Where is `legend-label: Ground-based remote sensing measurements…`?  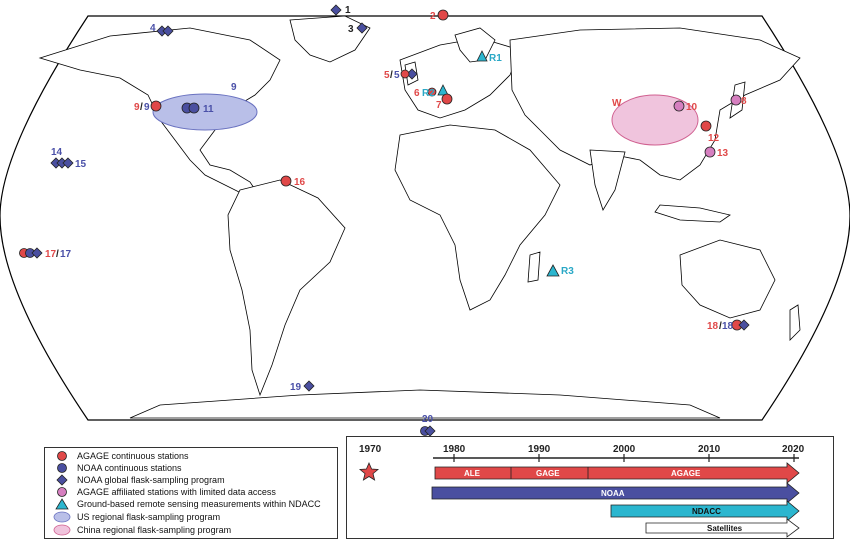
legend-label: Ground-based remote sensing measurements… is located at coordinates (199, 504).